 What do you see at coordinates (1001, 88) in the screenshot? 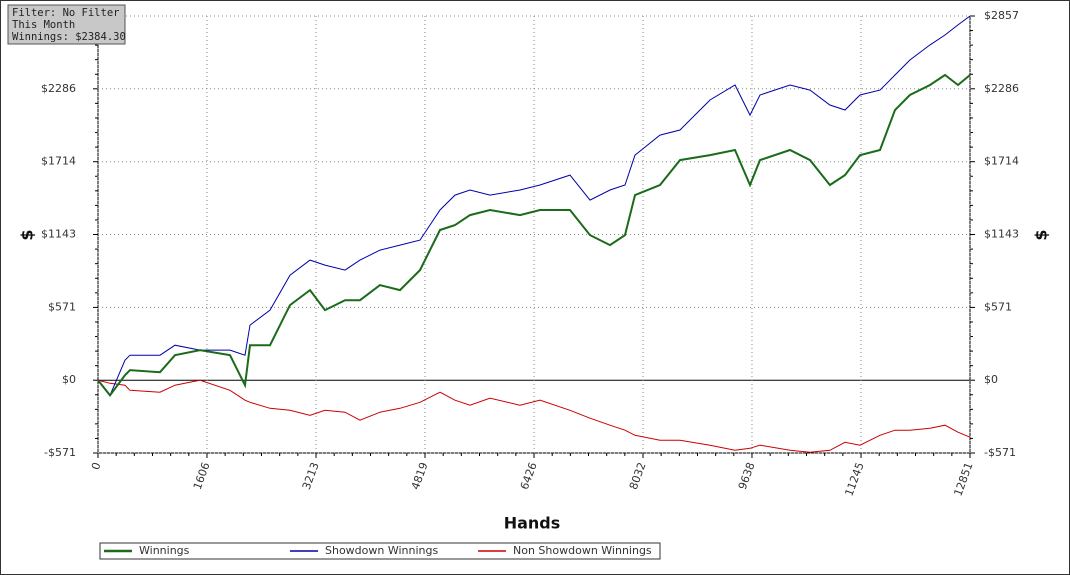
I see `y2-tick-label: $2286` at bounding box center [1001, 88].